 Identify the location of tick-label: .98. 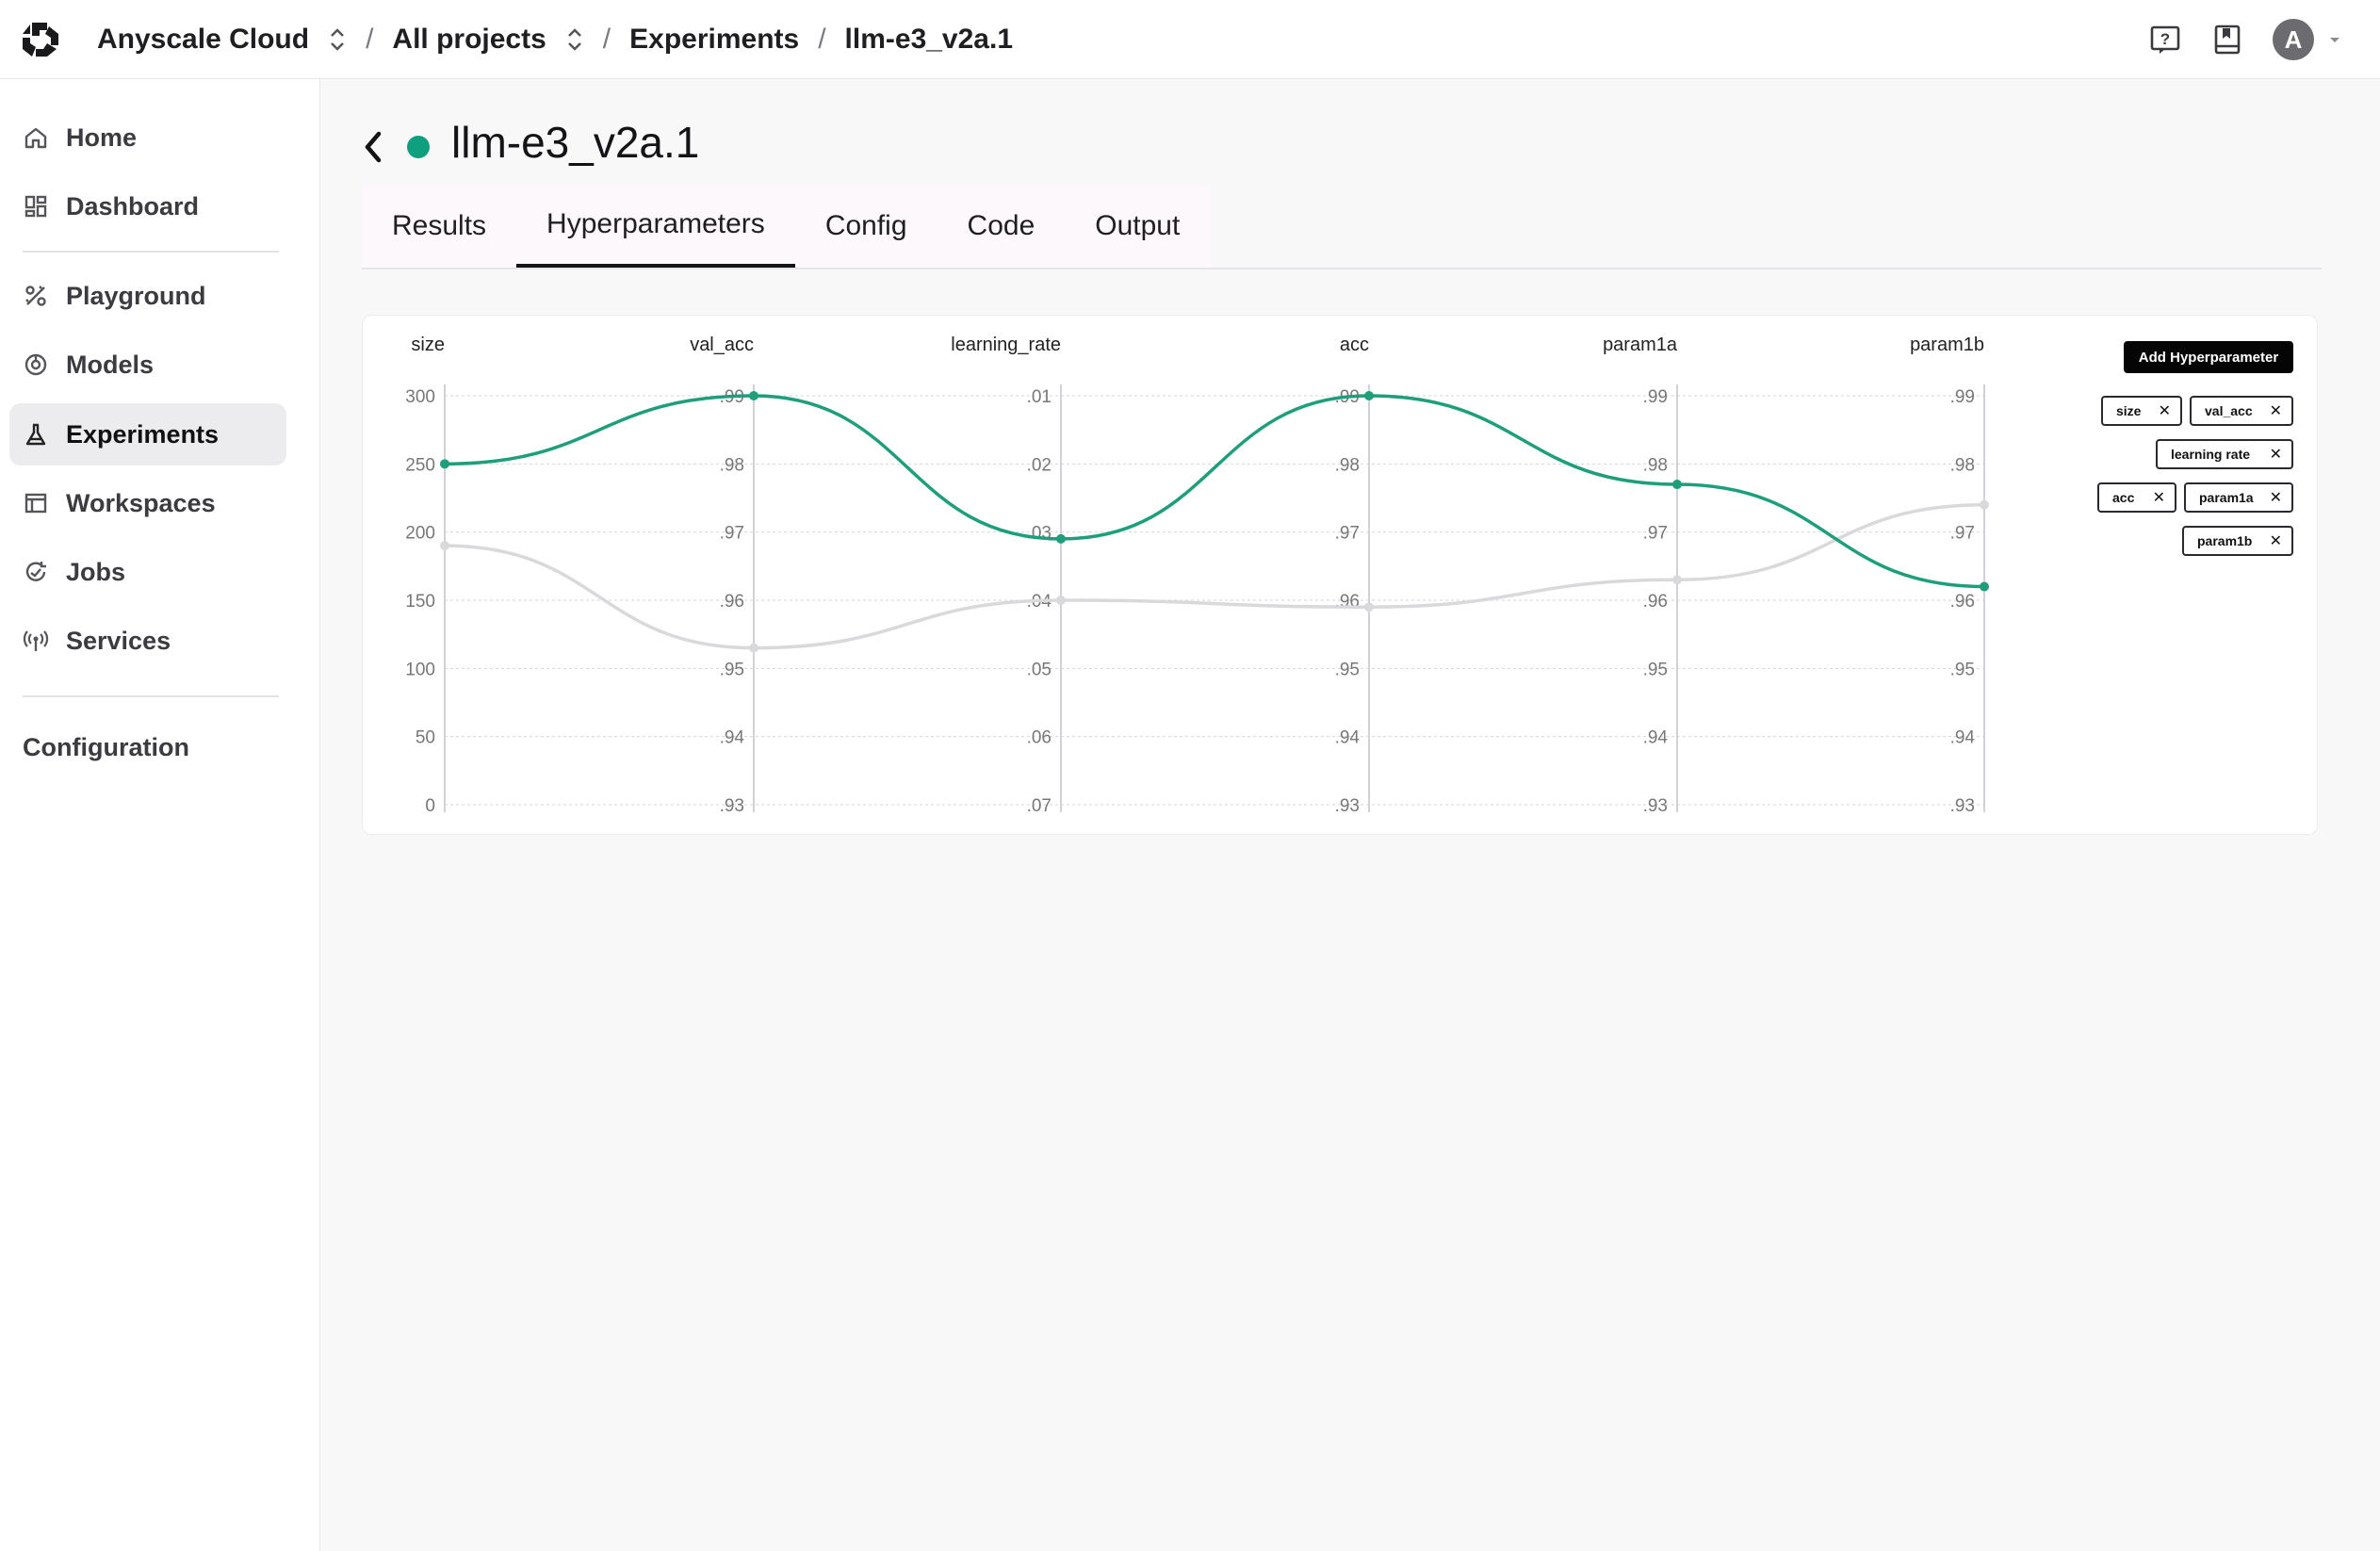
(1962, 465).